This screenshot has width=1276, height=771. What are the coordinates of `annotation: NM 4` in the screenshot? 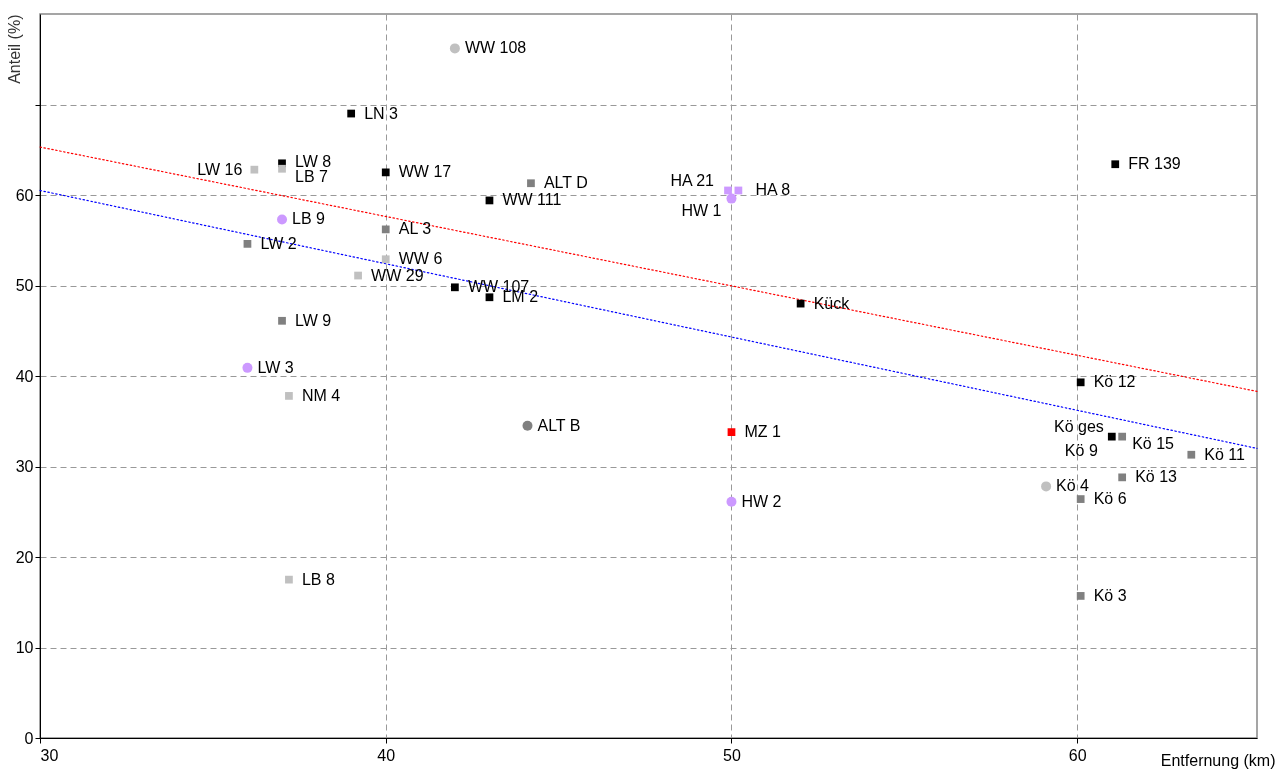 It's located at (321, 395).